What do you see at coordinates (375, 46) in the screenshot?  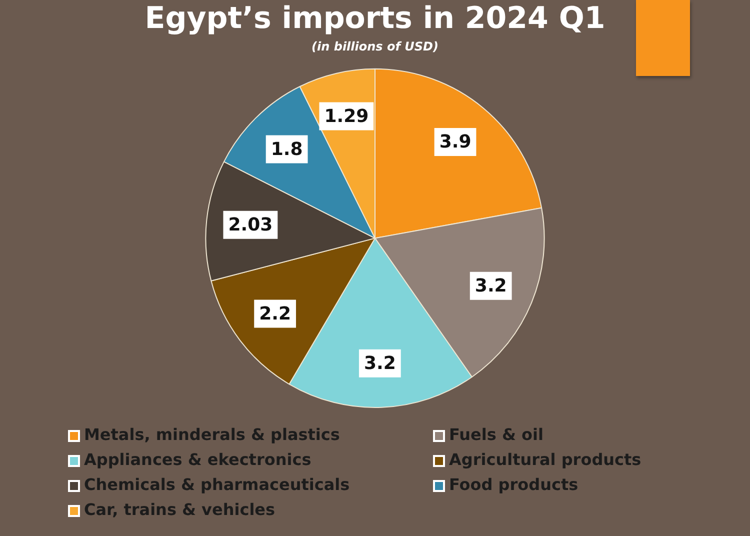 I see `chart-subtitle: (in billions of USD)` at bounding box center [375, 46].